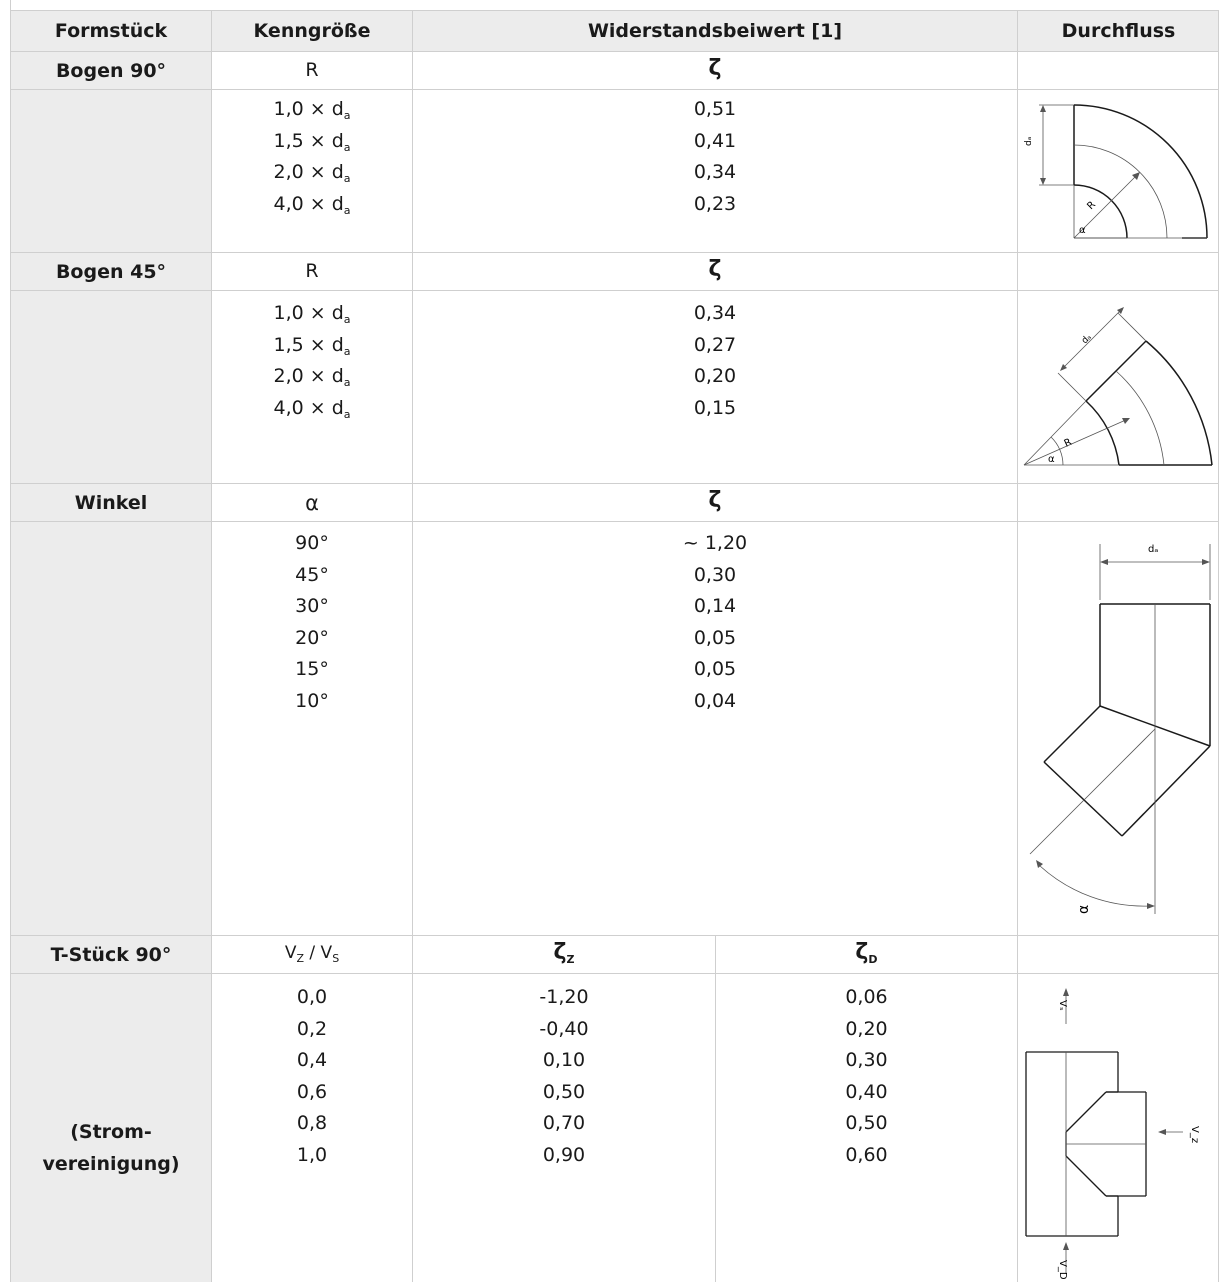 This screenshot has height=1282, width=1219. I want to click on tstueck-sublabel-line2: vereinigung), so click(111, 1164).